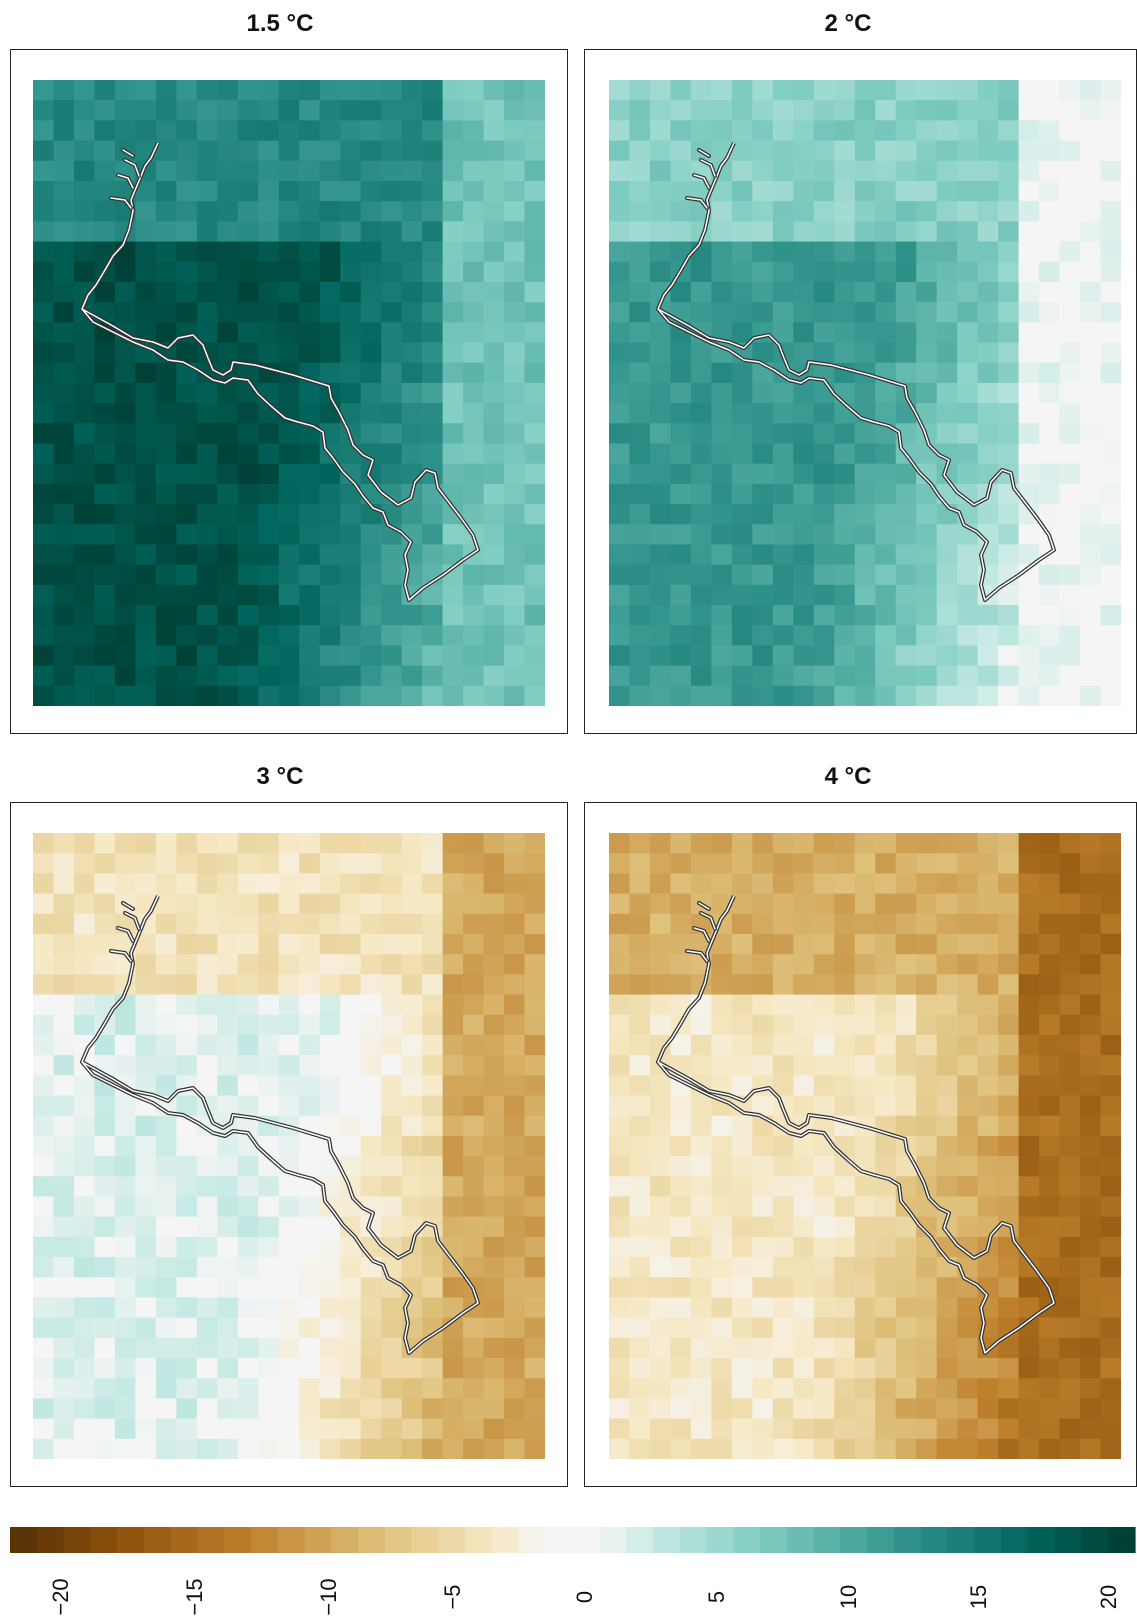 This screenshot has width=1137, height=1617. I want to click on colorbar: −20 −15 −10 −5 0 5 10 15 20, so click(573, 1571).